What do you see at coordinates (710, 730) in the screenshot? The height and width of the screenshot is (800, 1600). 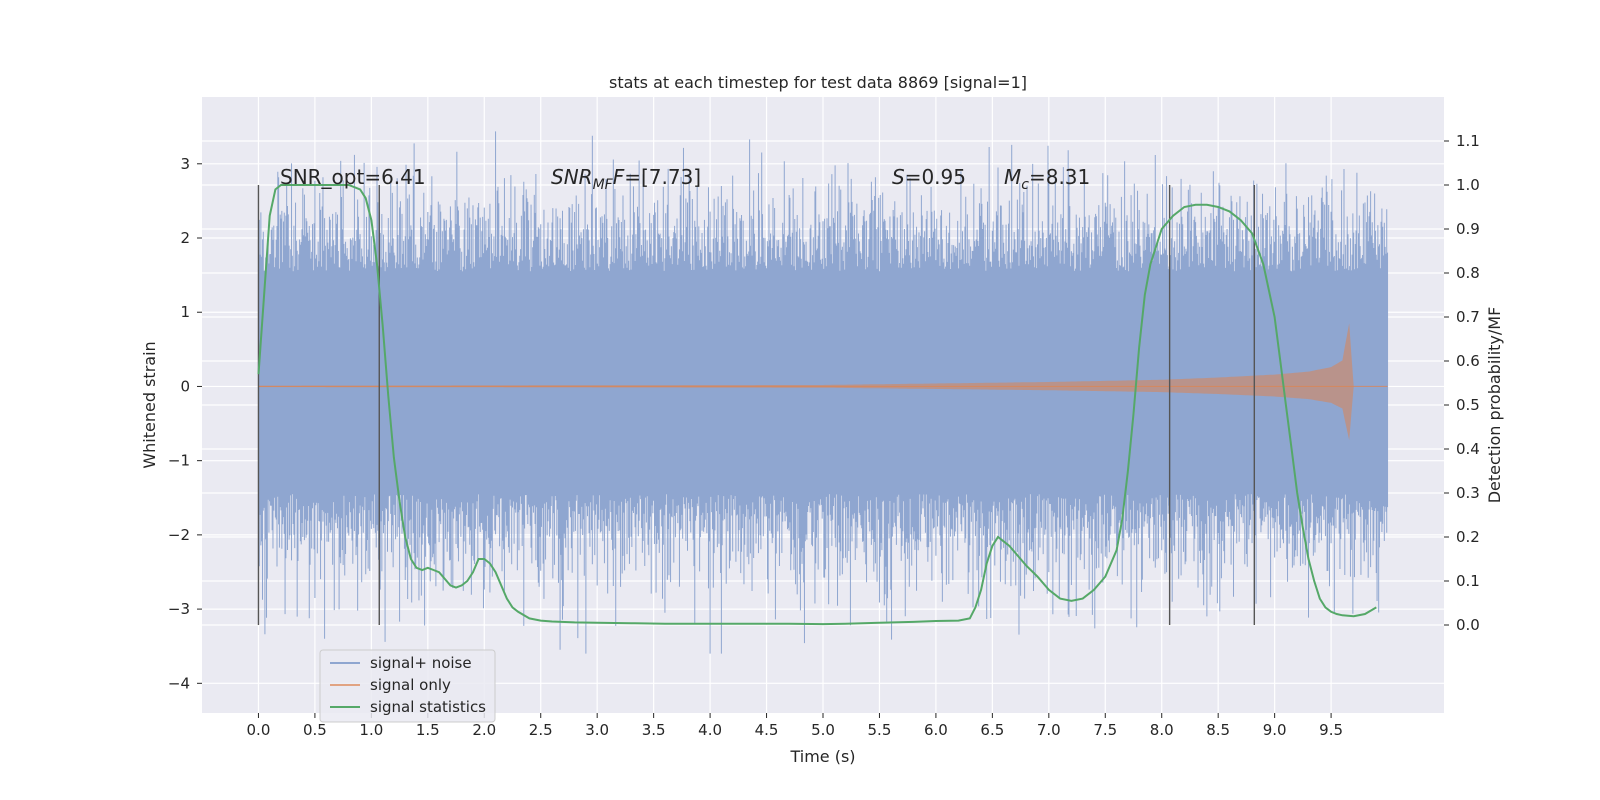 I see `x-tick-label: 4.0` at bounding box center [710, 730].